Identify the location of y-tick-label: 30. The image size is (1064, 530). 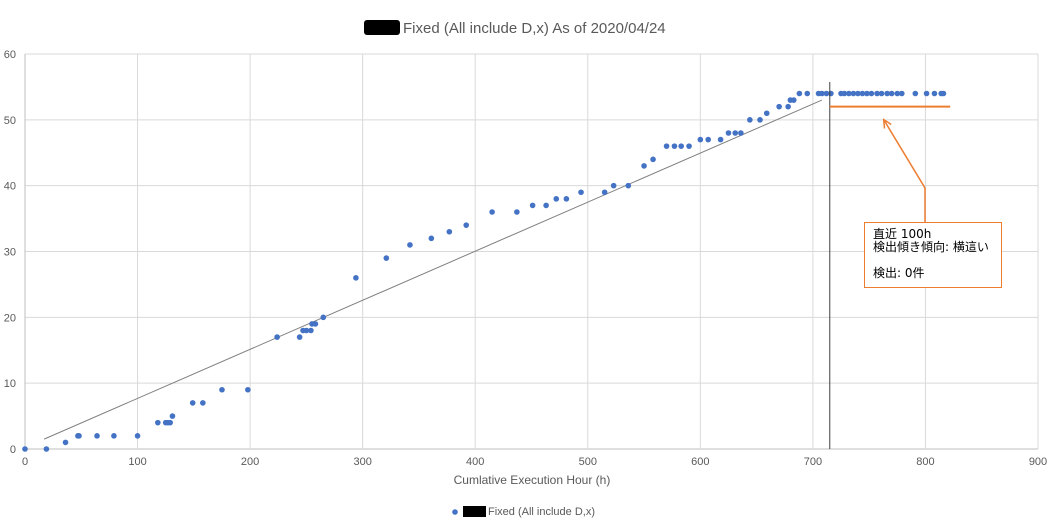
(10, 253).